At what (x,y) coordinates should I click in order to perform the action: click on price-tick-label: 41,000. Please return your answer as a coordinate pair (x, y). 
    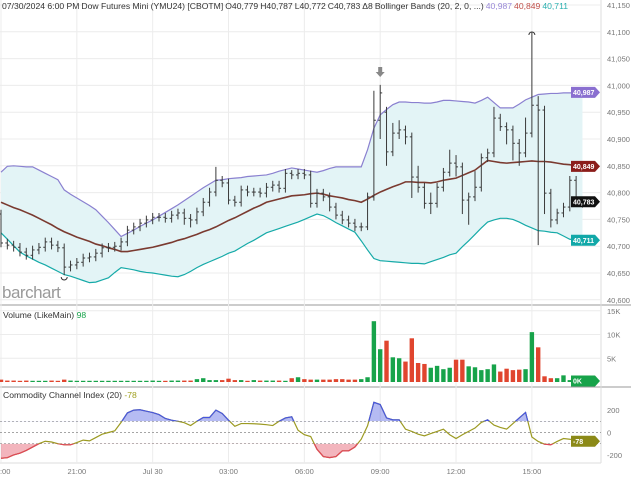
    Looking at the image, I should click on (618, 85).